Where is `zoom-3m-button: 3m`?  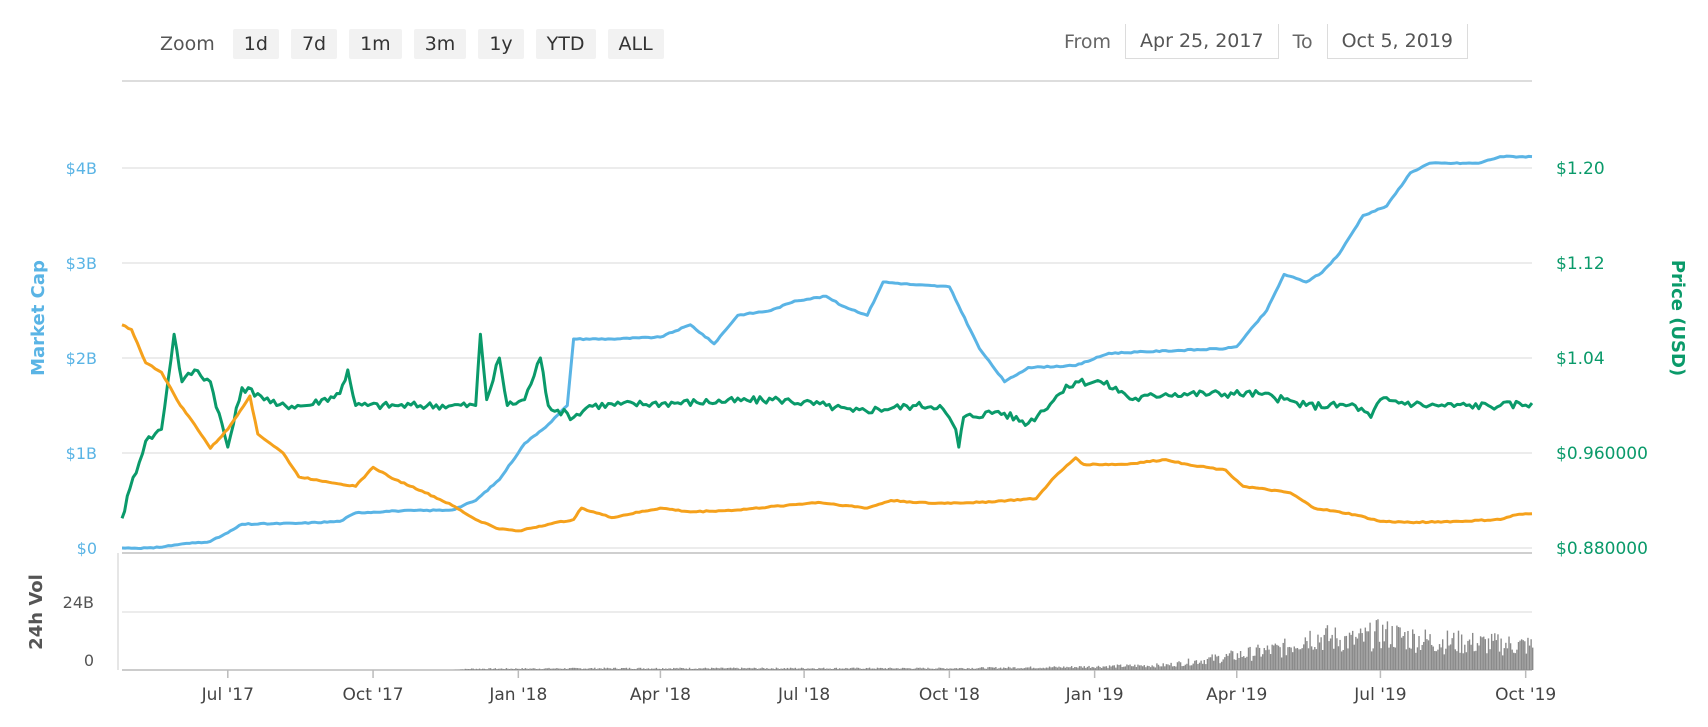
zoom-3m-button: 3m is located at coordinates (440, 44).